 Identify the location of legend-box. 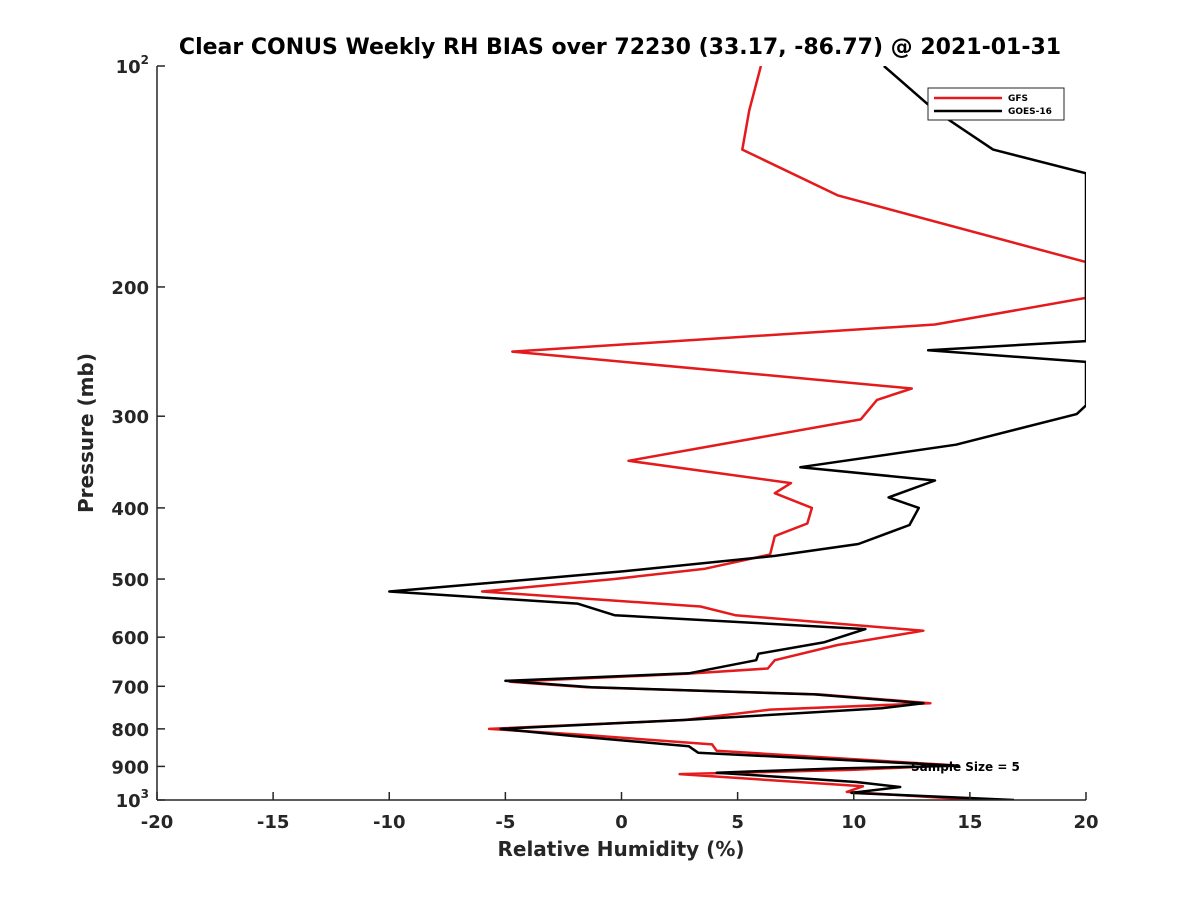
(996, 104).